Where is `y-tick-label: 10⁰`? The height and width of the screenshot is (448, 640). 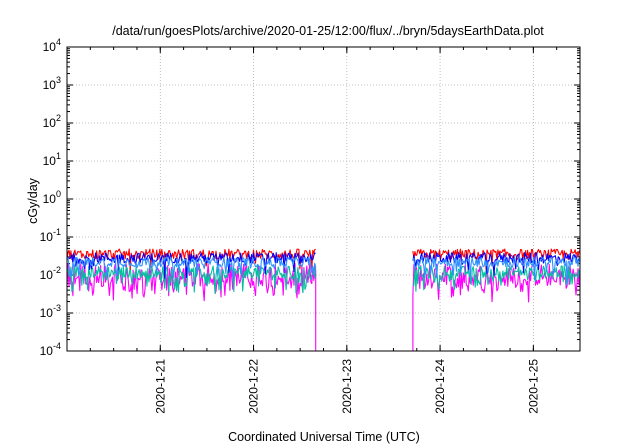
y-tick-label: 10⁰ is located at coordinates (52, 197).